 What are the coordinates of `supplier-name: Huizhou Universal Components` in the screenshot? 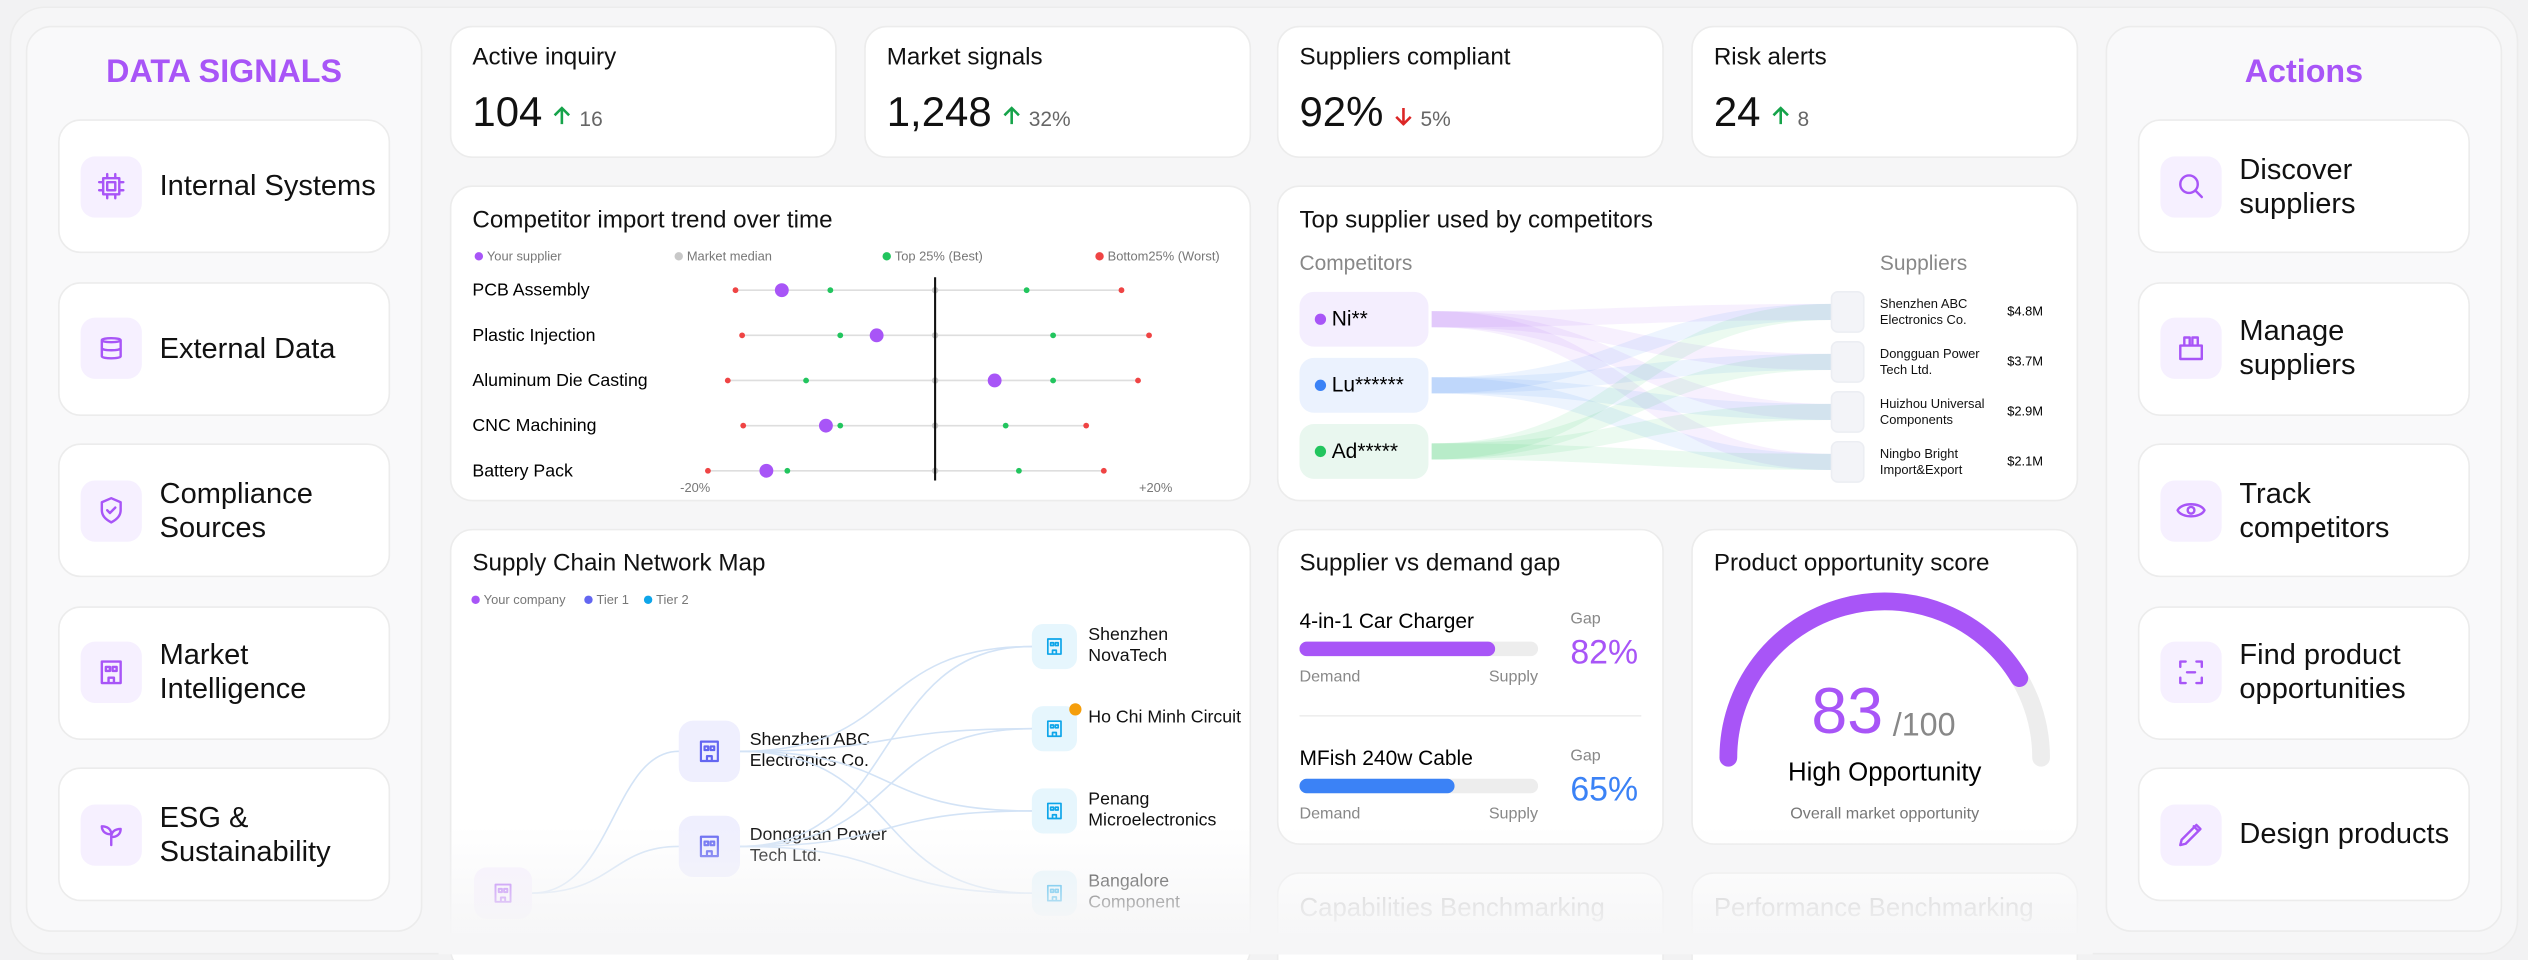 It's located at (1932, 411).